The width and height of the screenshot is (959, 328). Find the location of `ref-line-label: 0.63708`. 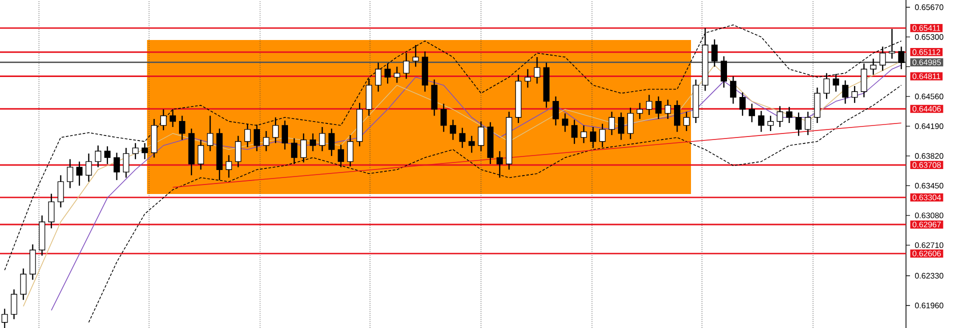

ref-line-label: 0.63708 is located at coordinates (926, 165).